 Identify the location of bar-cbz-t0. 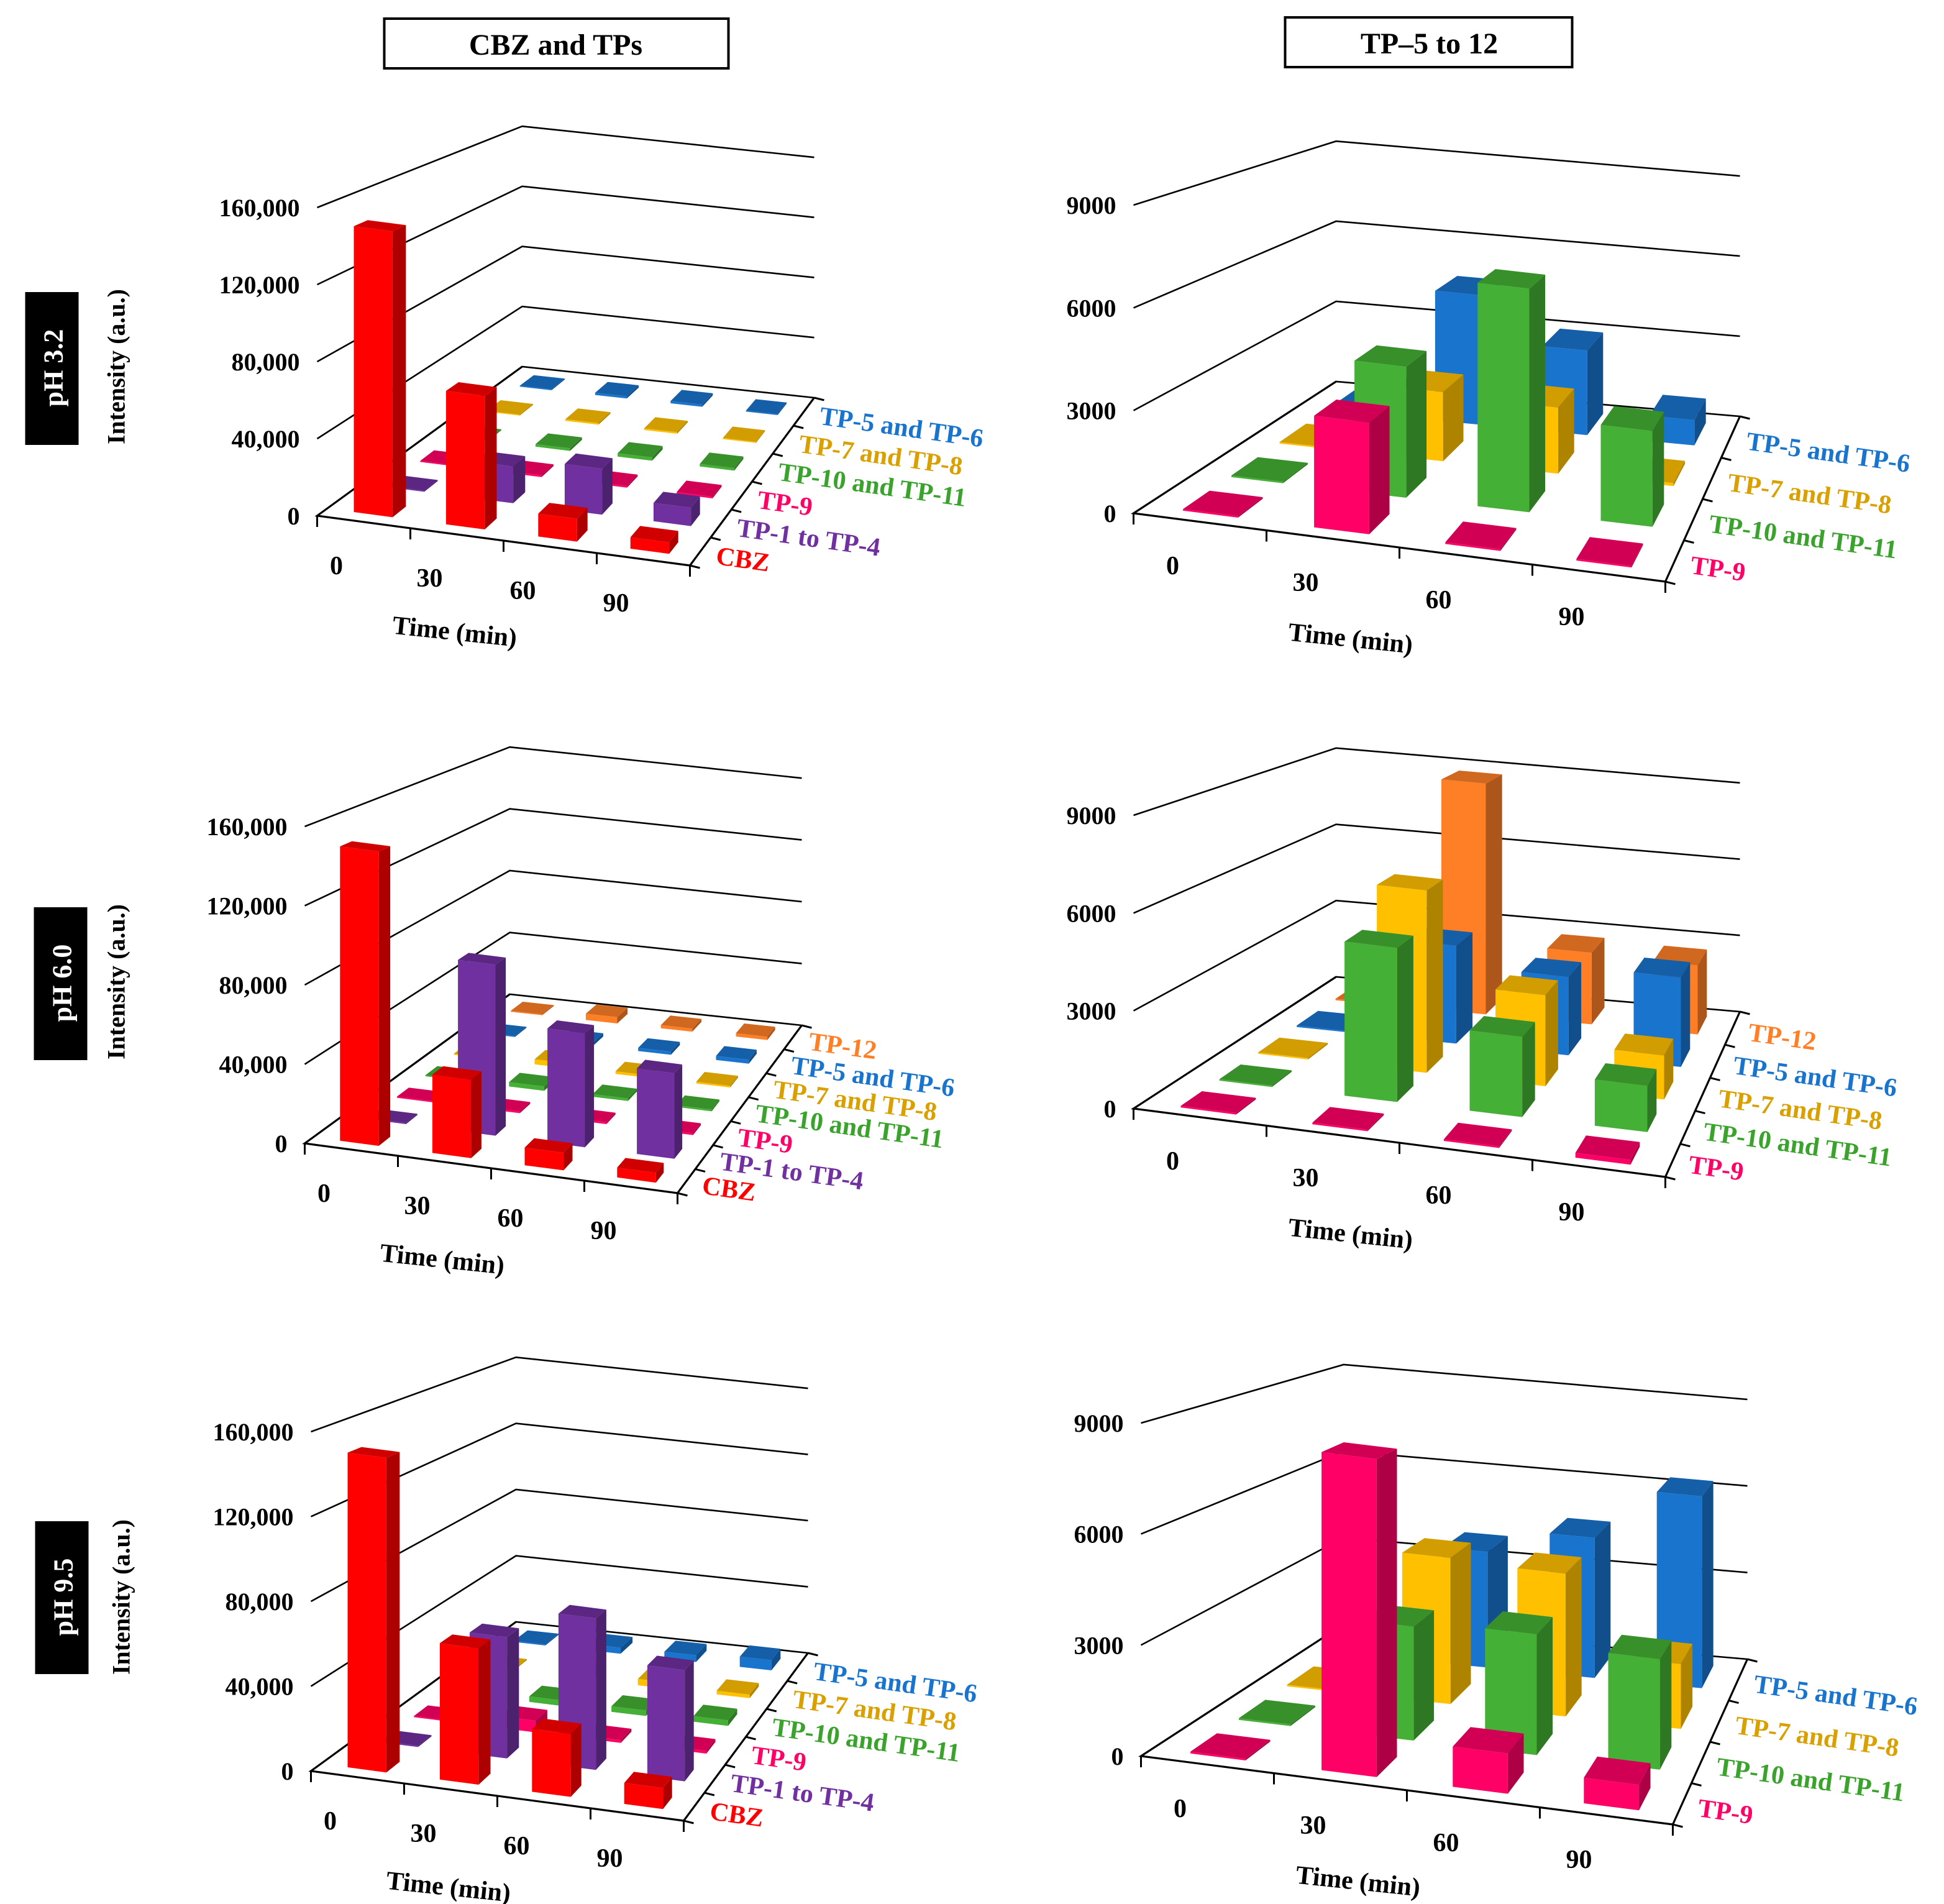
(365, 993).